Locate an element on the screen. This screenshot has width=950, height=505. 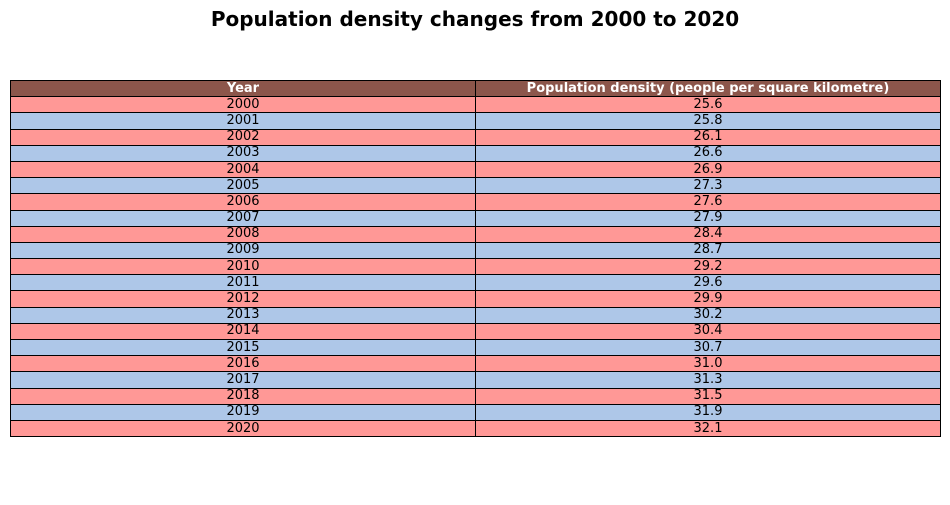
cell-population-density: 28.4 is located at coordinates (708, 234).